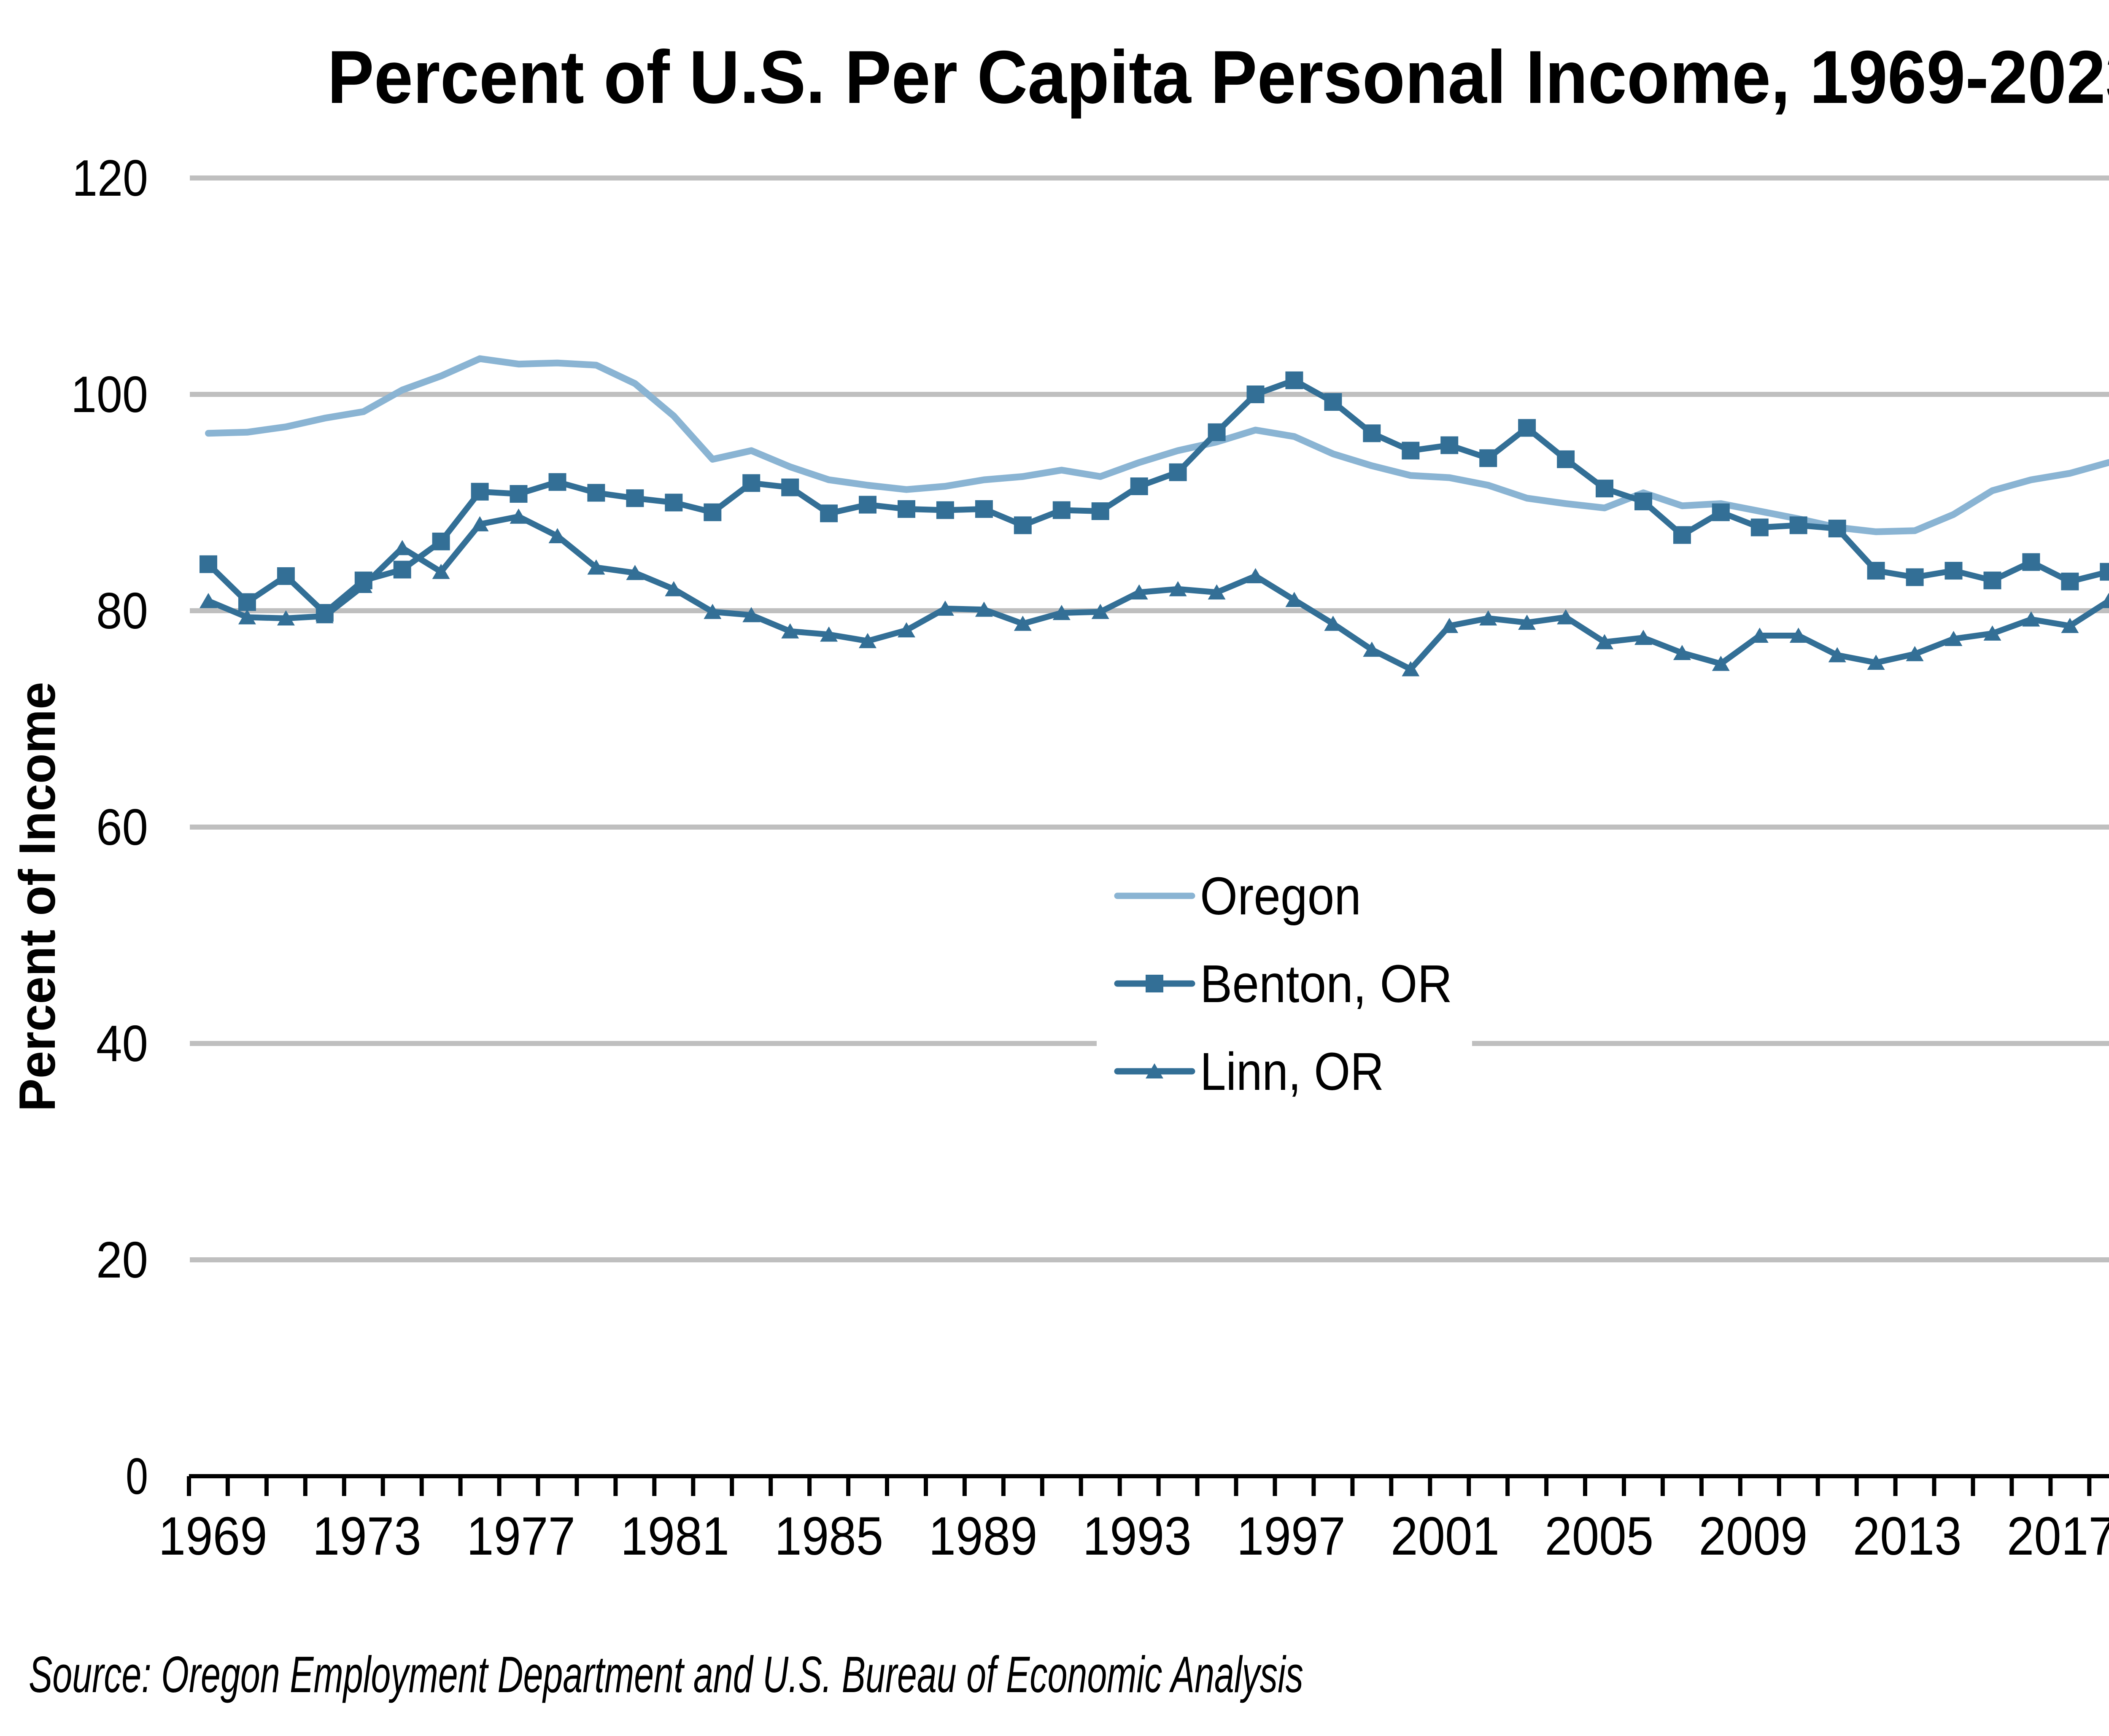 Image resolution: width=2109 pixels, height=1736 pixels. What do you see at coordinates (828, 1536) in the screenshot?
I see `svg-text: 1985` at bounding box center [828, 1536].